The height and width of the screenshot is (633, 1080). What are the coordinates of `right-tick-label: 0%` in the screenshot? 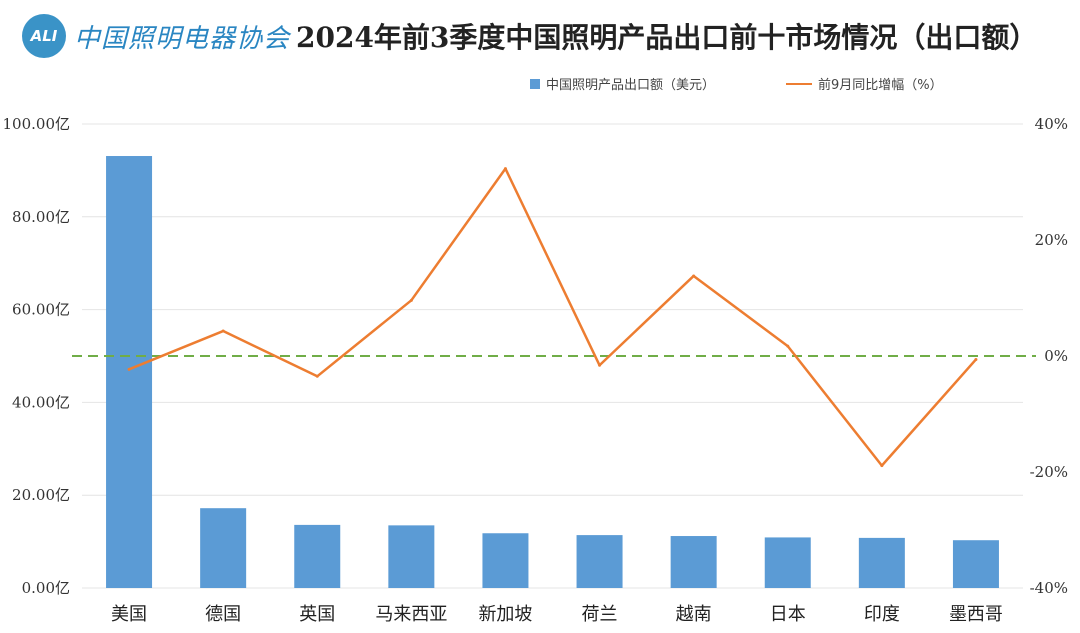 It's located at (1056, 356).